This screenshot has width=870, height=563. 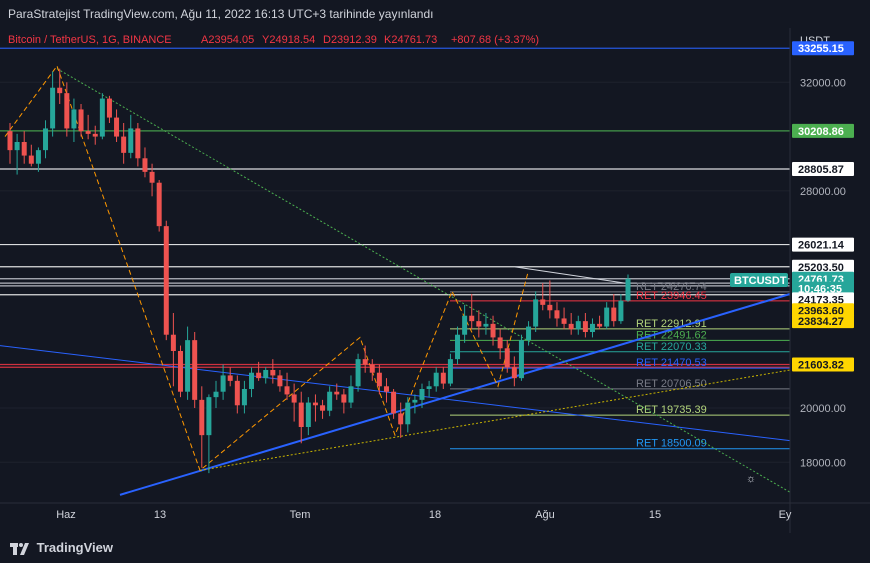 I want to click on time-label: Tem, so click(x=300, y=515).